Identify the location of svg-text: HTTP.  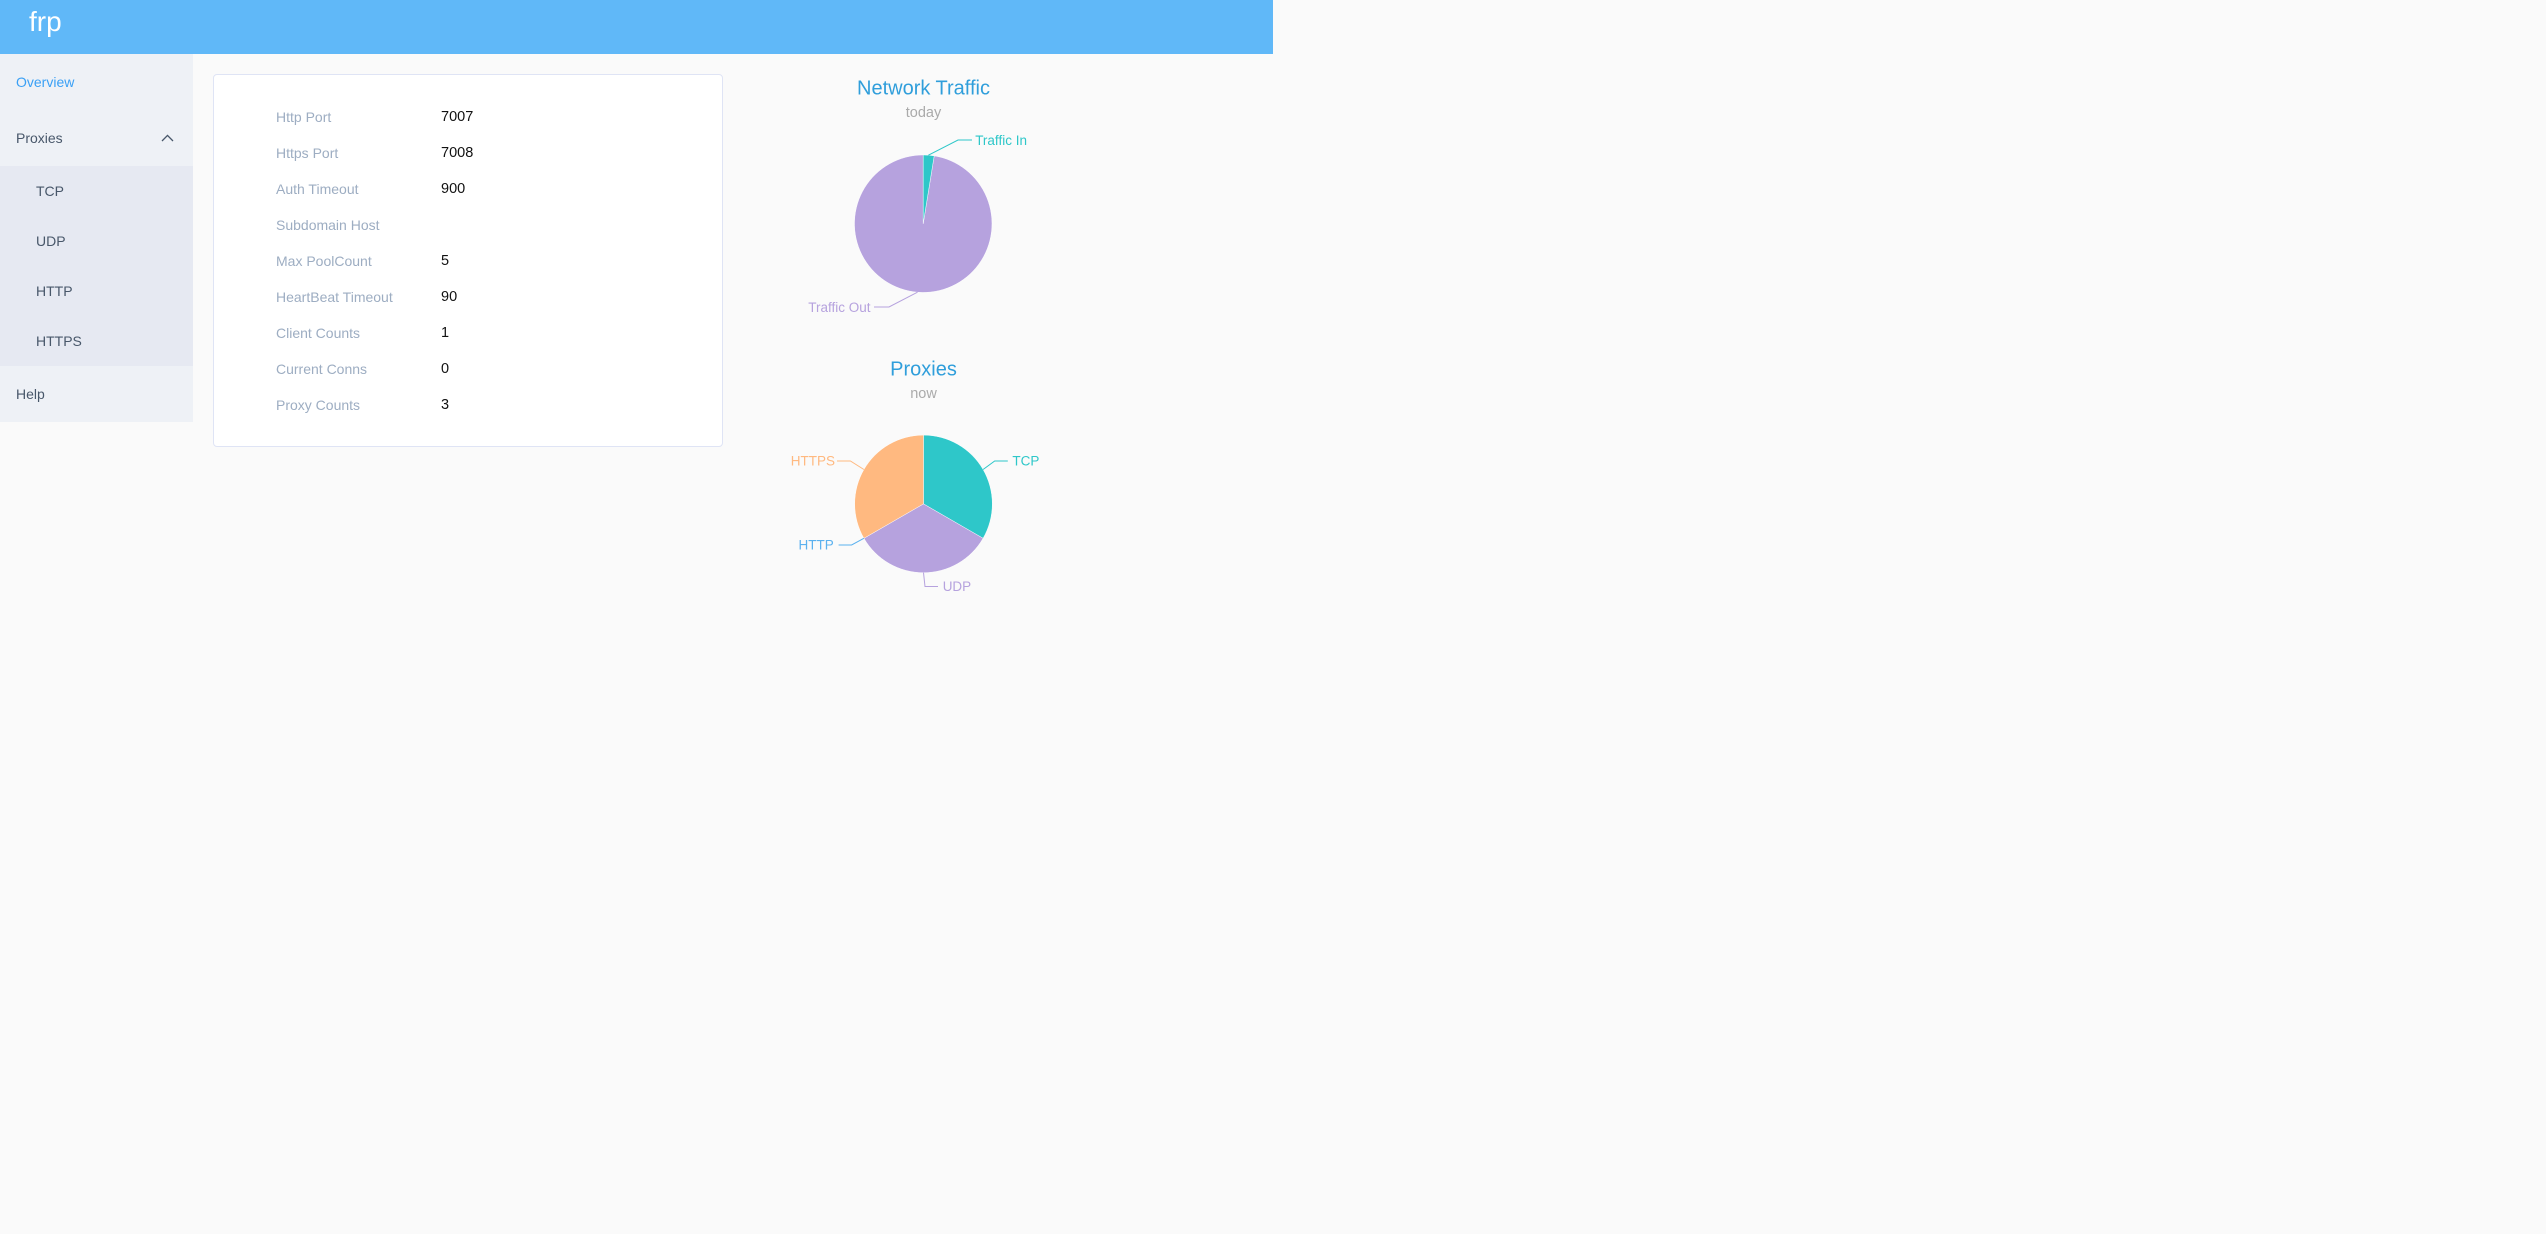
(816, 545).